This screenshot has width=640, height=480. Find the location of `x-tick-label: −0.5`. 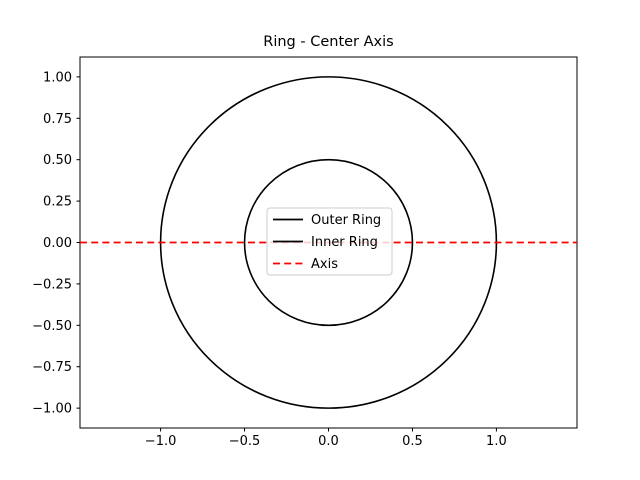

x-tick-label: −0.5 is located at coordinates (245, 441).